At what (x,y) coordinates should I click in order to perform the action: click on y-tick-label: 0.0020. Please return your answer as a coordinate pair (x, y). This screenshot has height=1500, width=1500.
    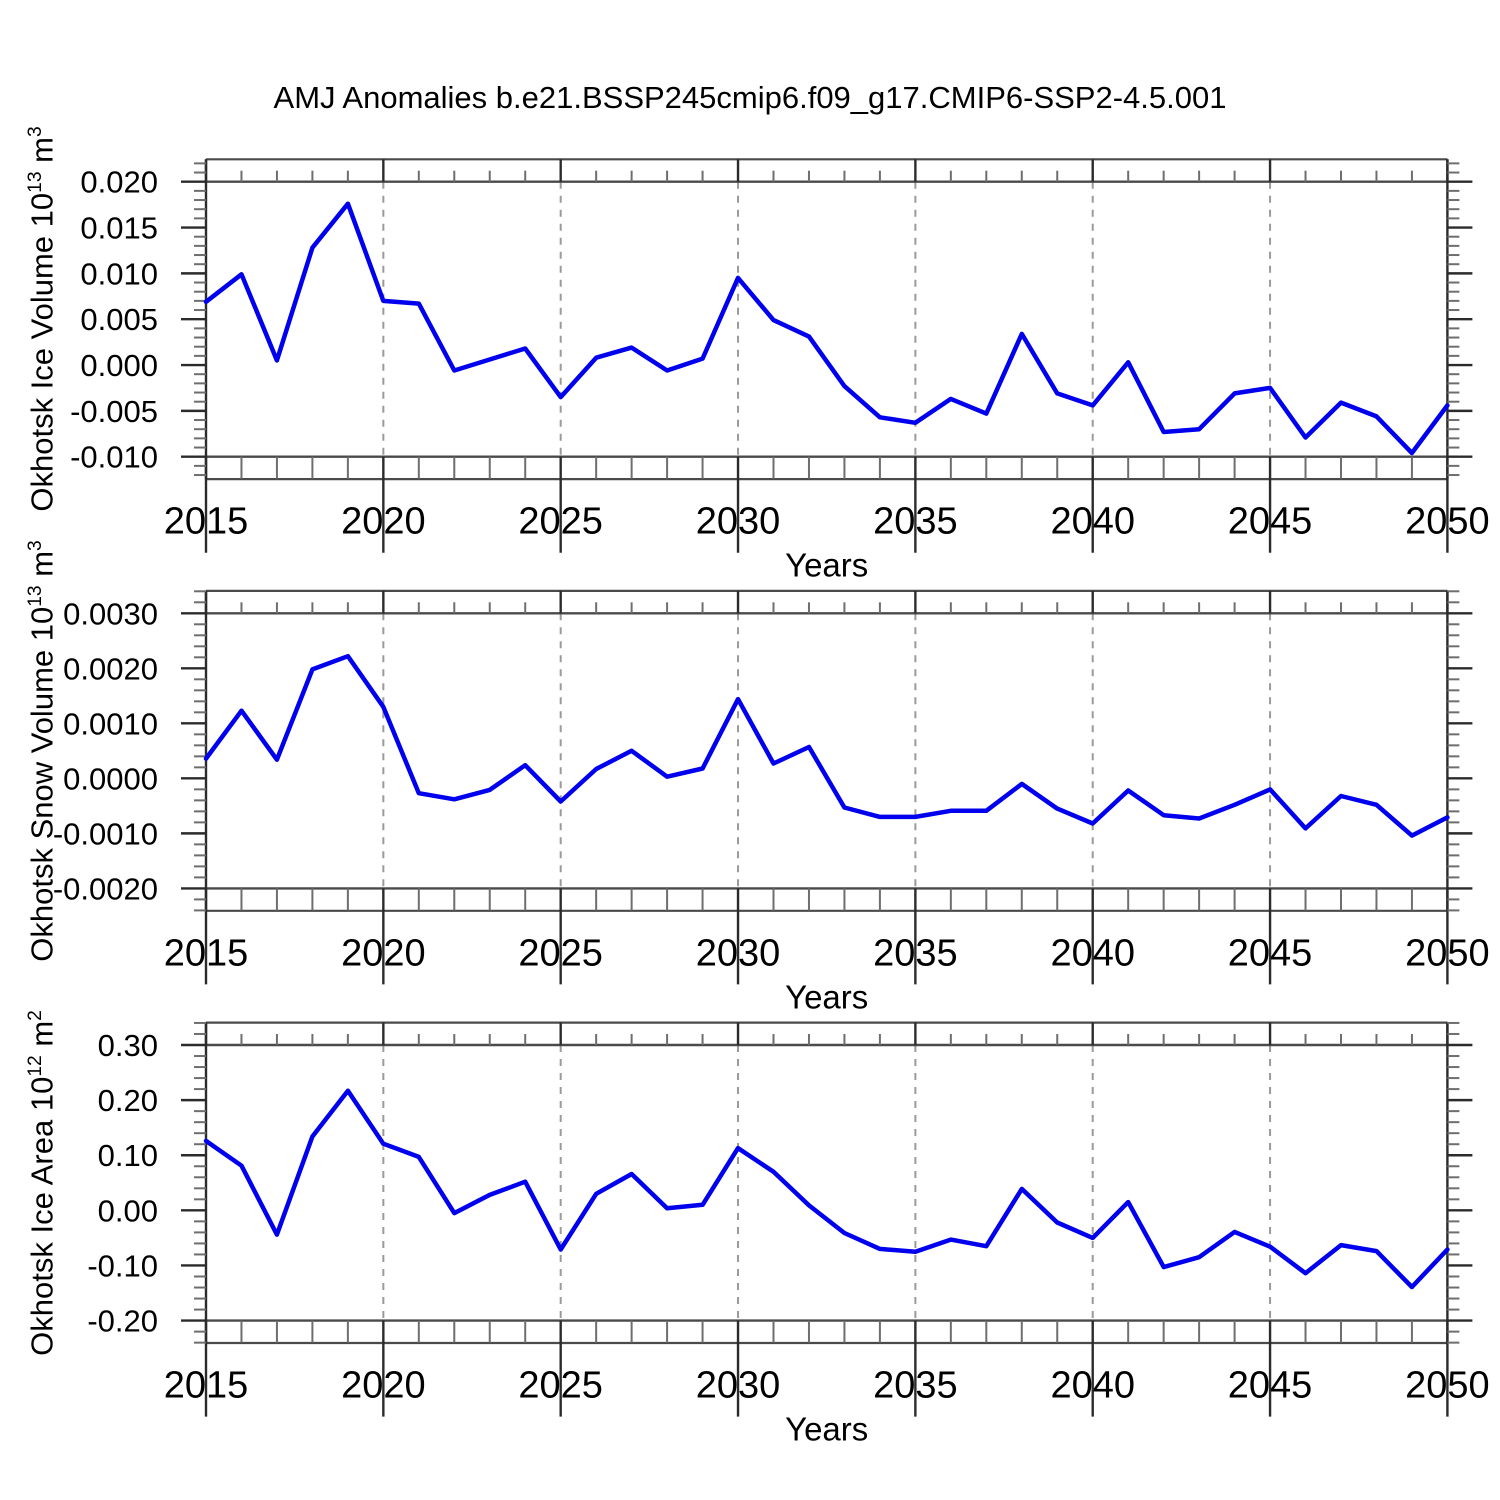
    Looking at the image, I should click on (110, 668).